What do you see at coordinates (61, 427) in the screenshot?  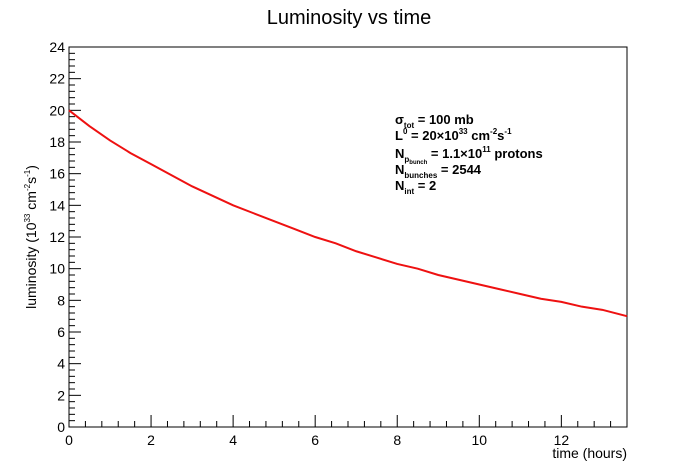 I see `y-tick-label: 0` at bounding box center [61, 427].